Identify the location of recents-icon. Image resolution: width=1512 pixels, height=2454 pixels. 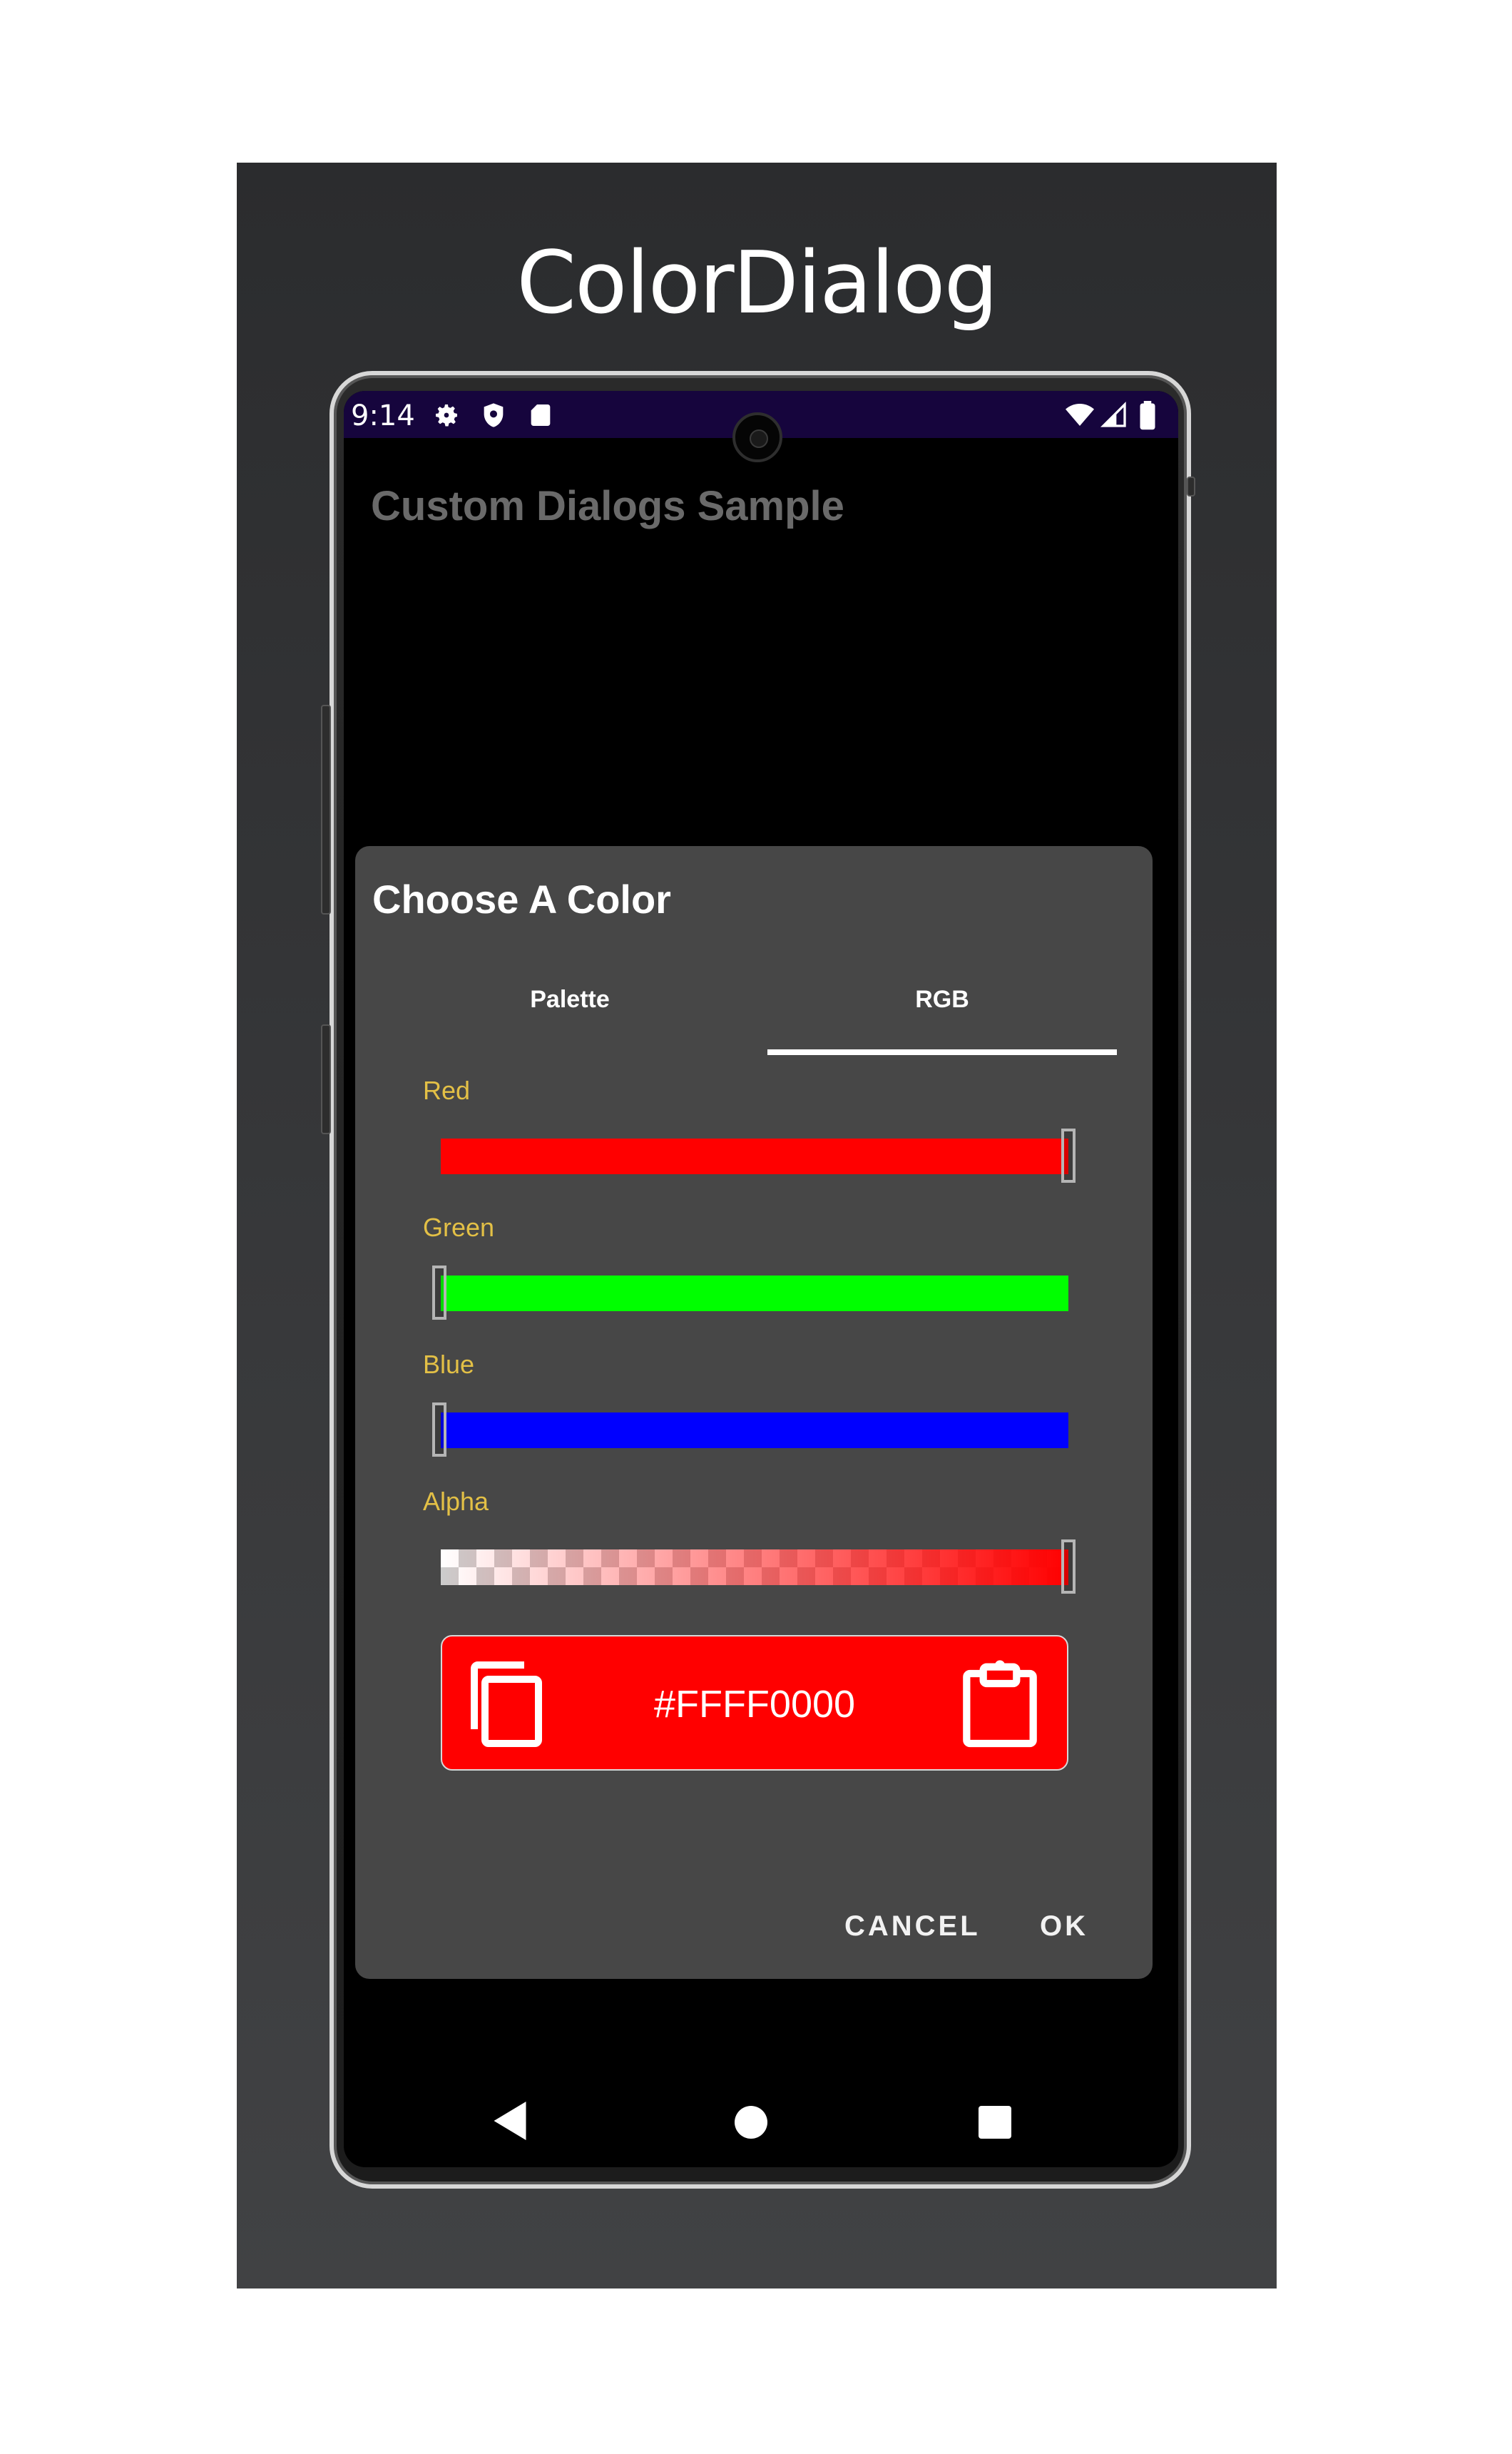
(995, 2122).